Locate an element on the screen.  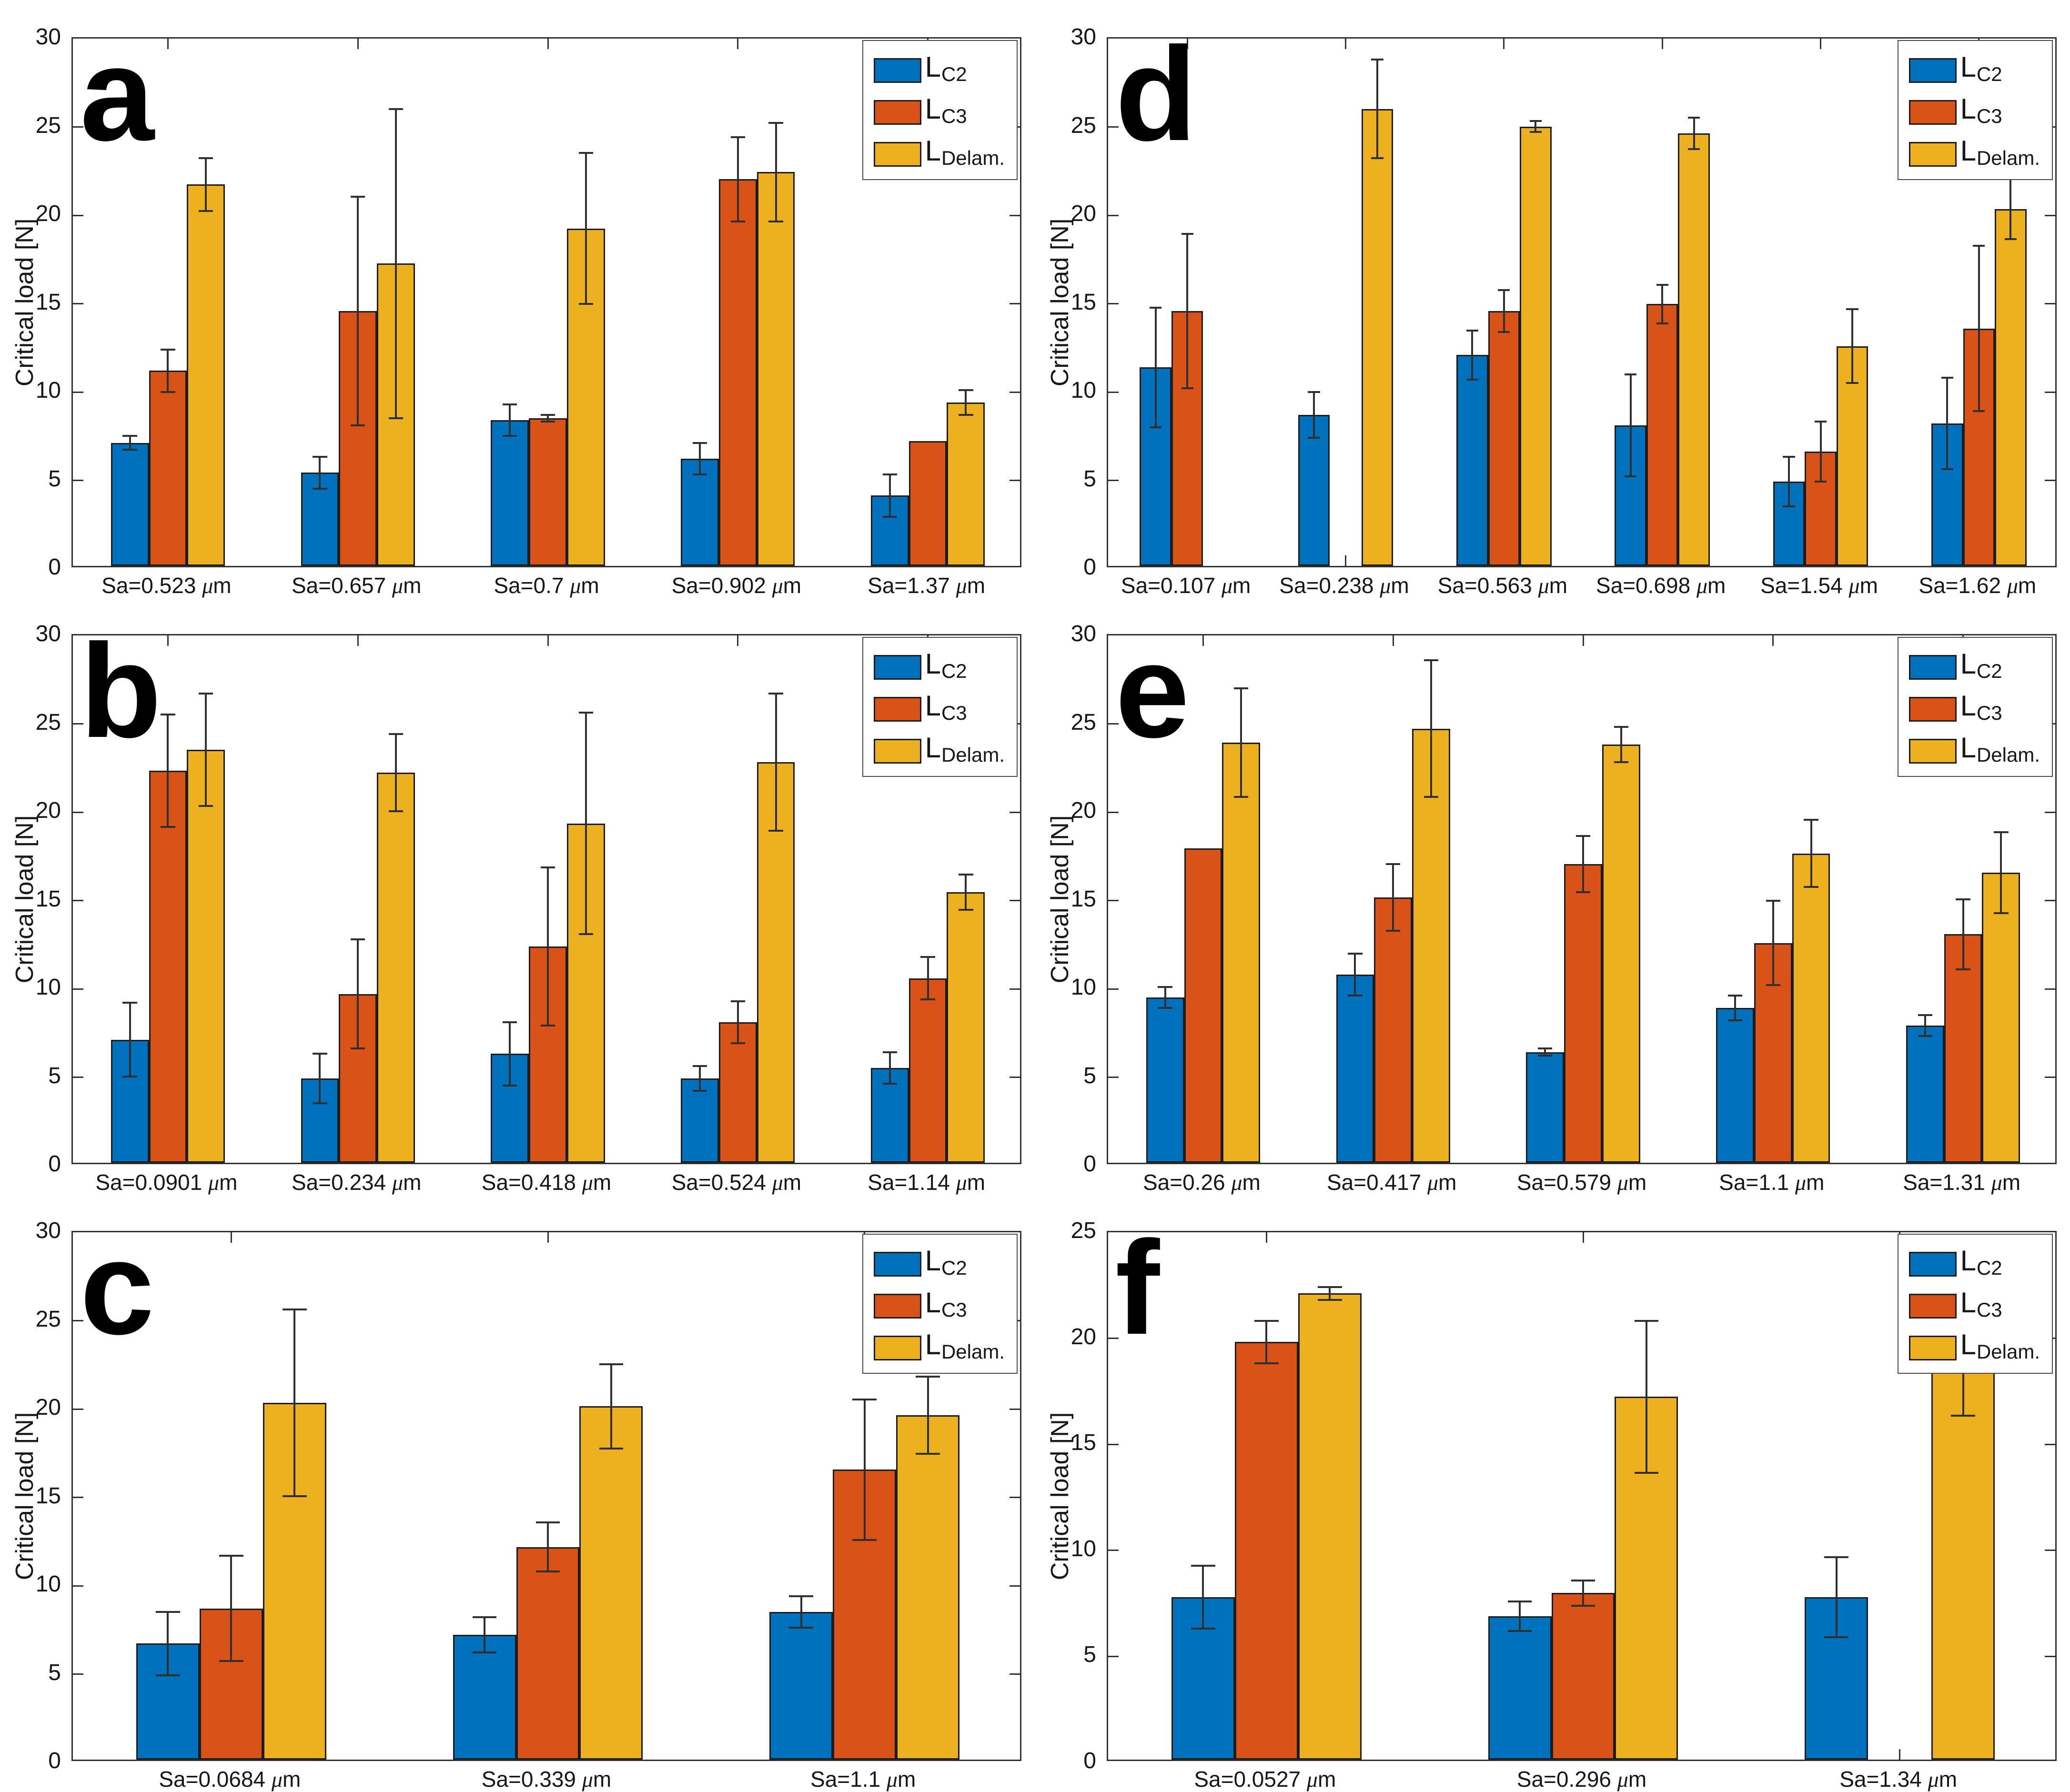
x-tick-label: Sa=0.657 μm is located at coordinates (356, 585).